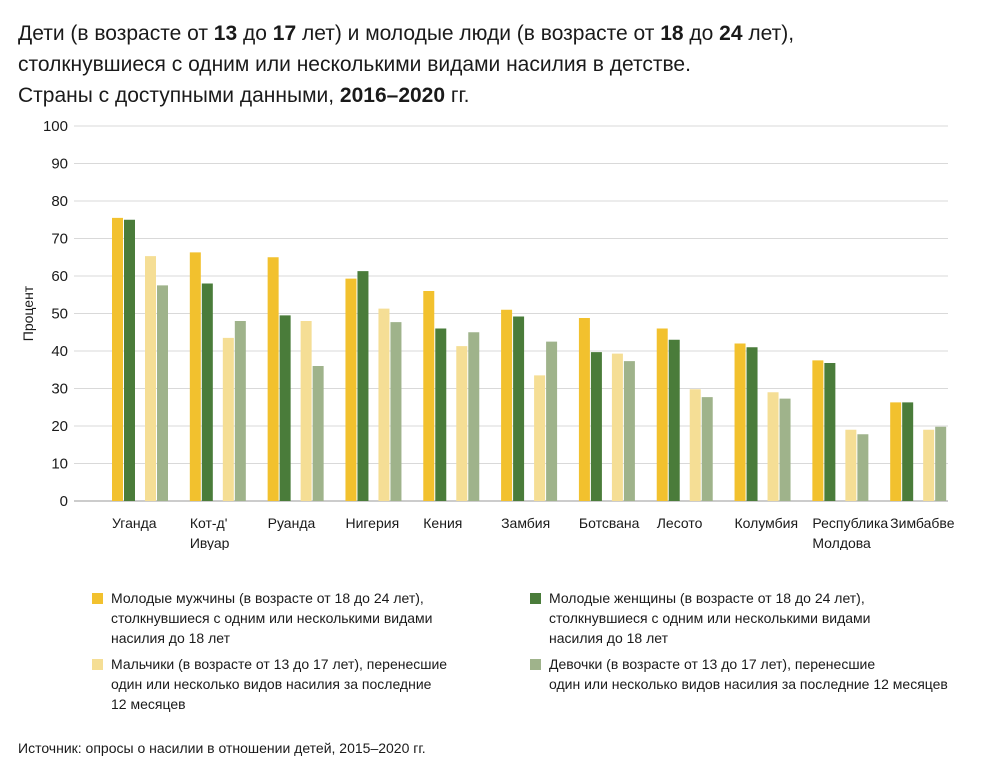 This screenshot has width=1000, height=778. I want to click on title-segment: 18, so click(672, 33).